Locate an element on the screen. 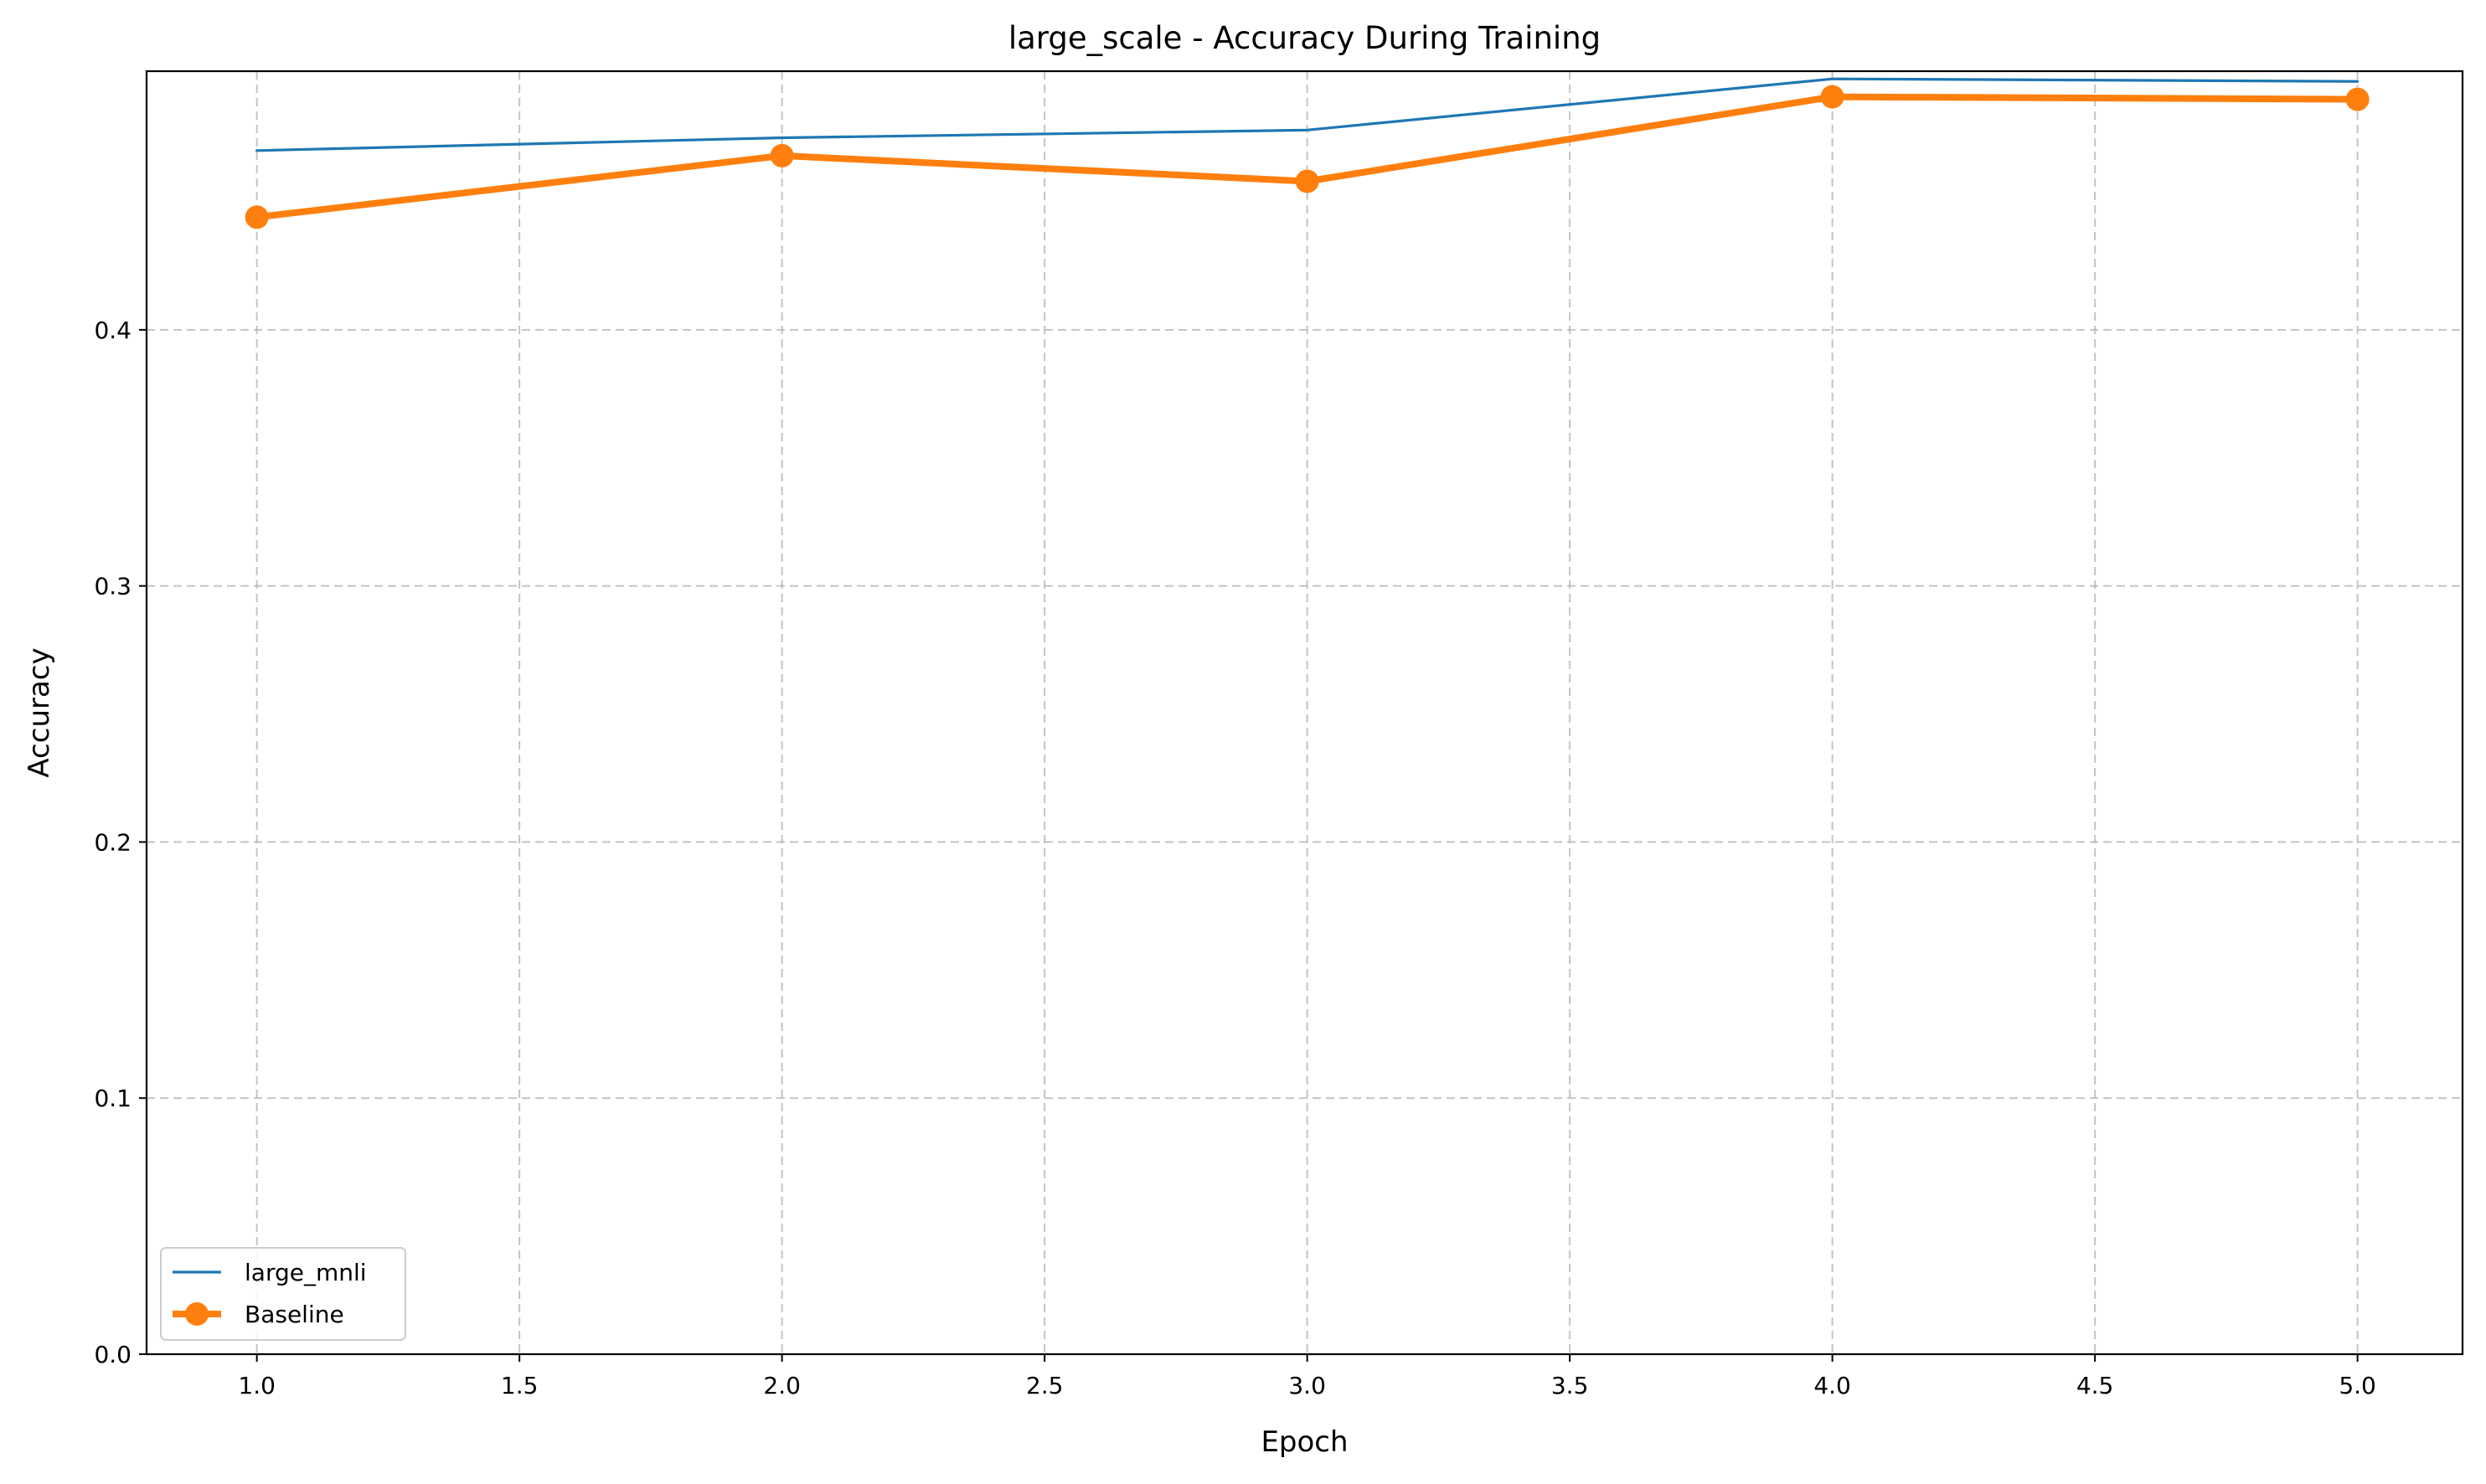 The image size is (2486, 1484). x-axis: 1.0 1.5 2.0 2.5 3.0 3.5 4.0 4.5 5.0 is located at coordinates (1307, 1376).